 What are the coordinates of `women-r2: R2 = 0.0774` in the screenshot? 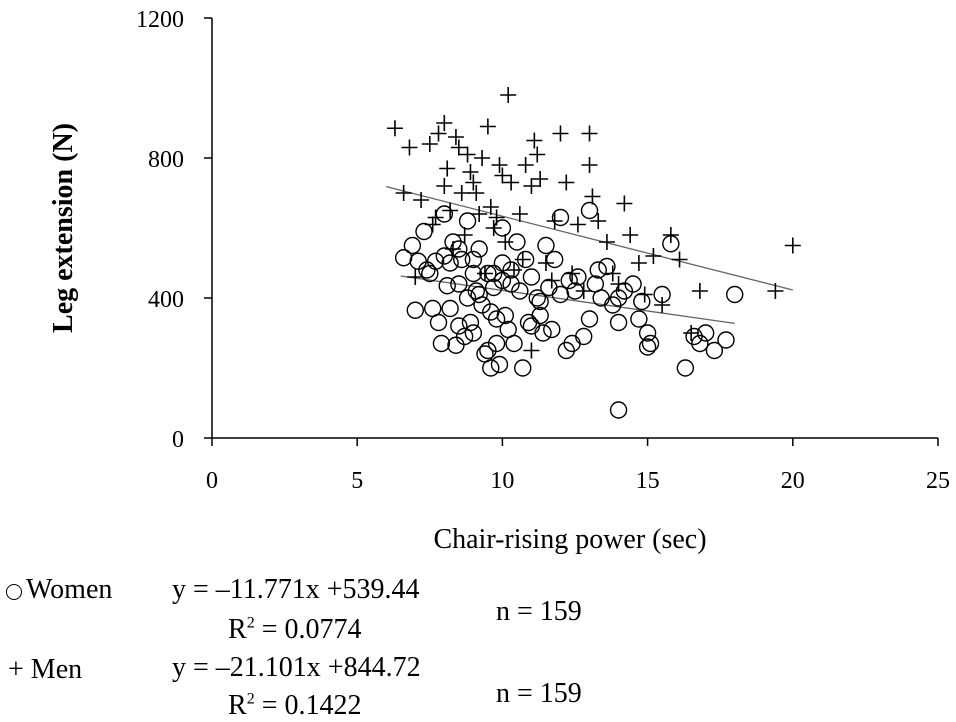 It's located at (295, 629).